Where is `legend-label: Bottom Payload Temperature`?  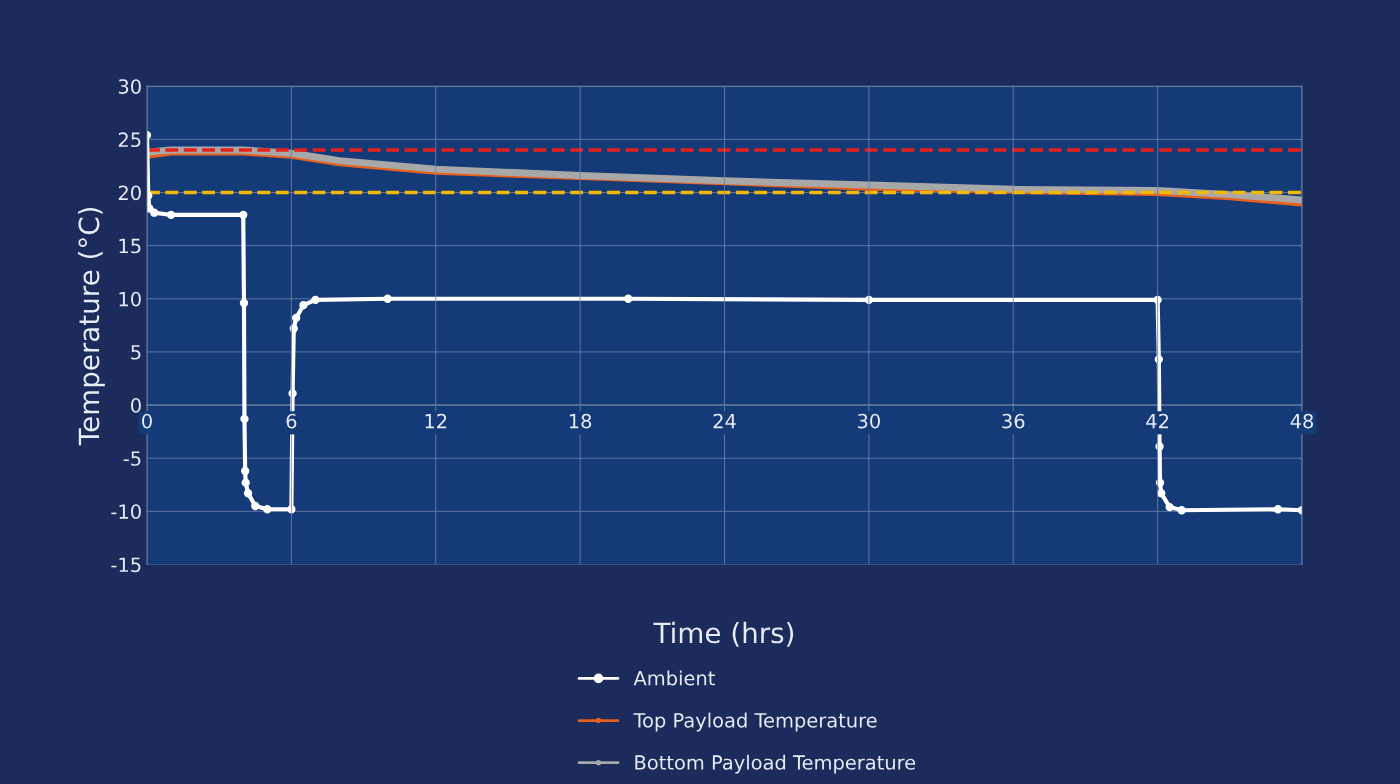
legend-label: Bottom Payload Temperature is located at coordinates (775, 764).